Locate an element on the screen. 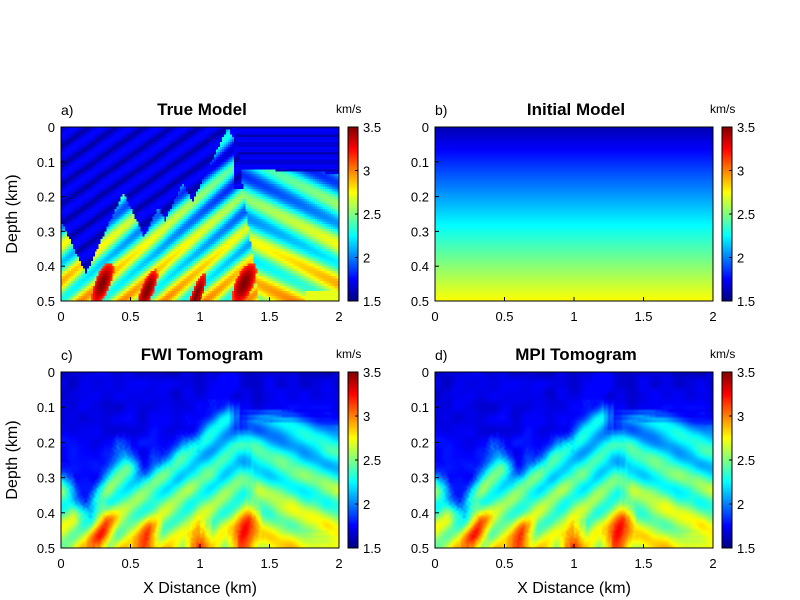 Image resolution: width=800 pixels, height=600 pixels. panel-label: a) is located at coordinates (67, 110).